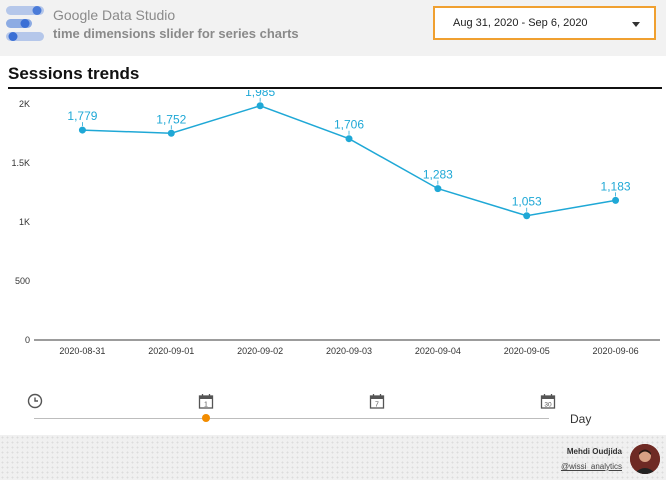  Describe the element at coordinates (377, 405) in the screenshot. I see `calendar-week-number: 7` at that location.